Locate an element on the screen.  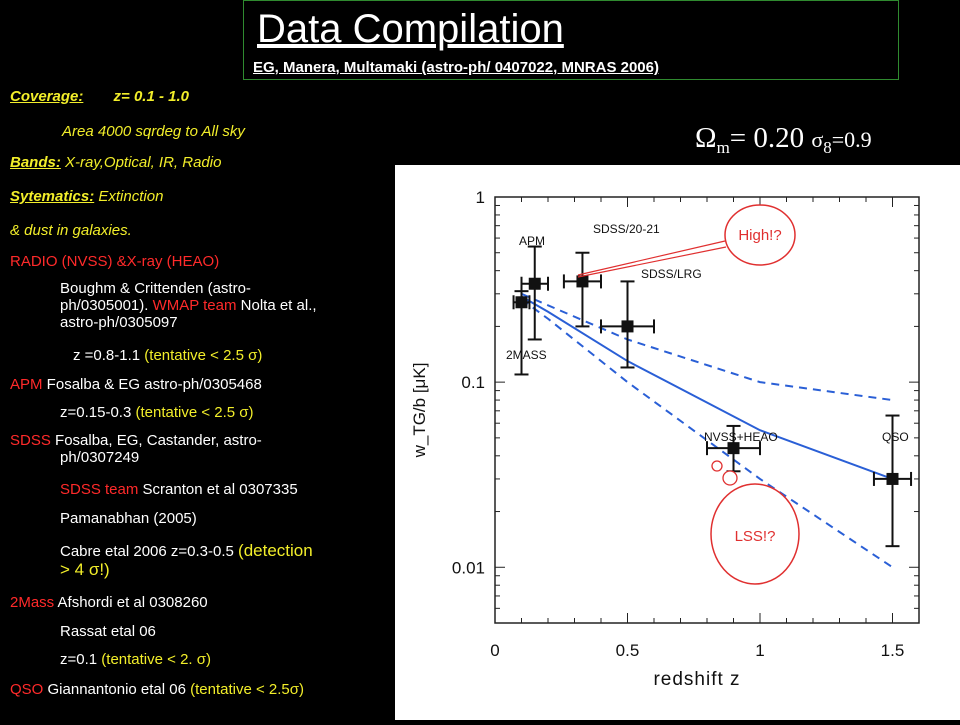
sigma-symbol: σ is located at coordinates (817, 139).